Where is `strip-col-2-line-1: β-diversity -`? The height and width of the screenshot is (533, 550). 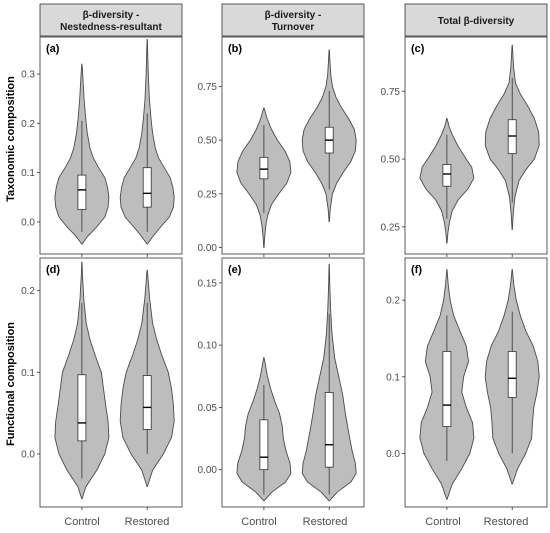
strip-col-2-line-1: β-diversity - is located at coordinates (293, 15).